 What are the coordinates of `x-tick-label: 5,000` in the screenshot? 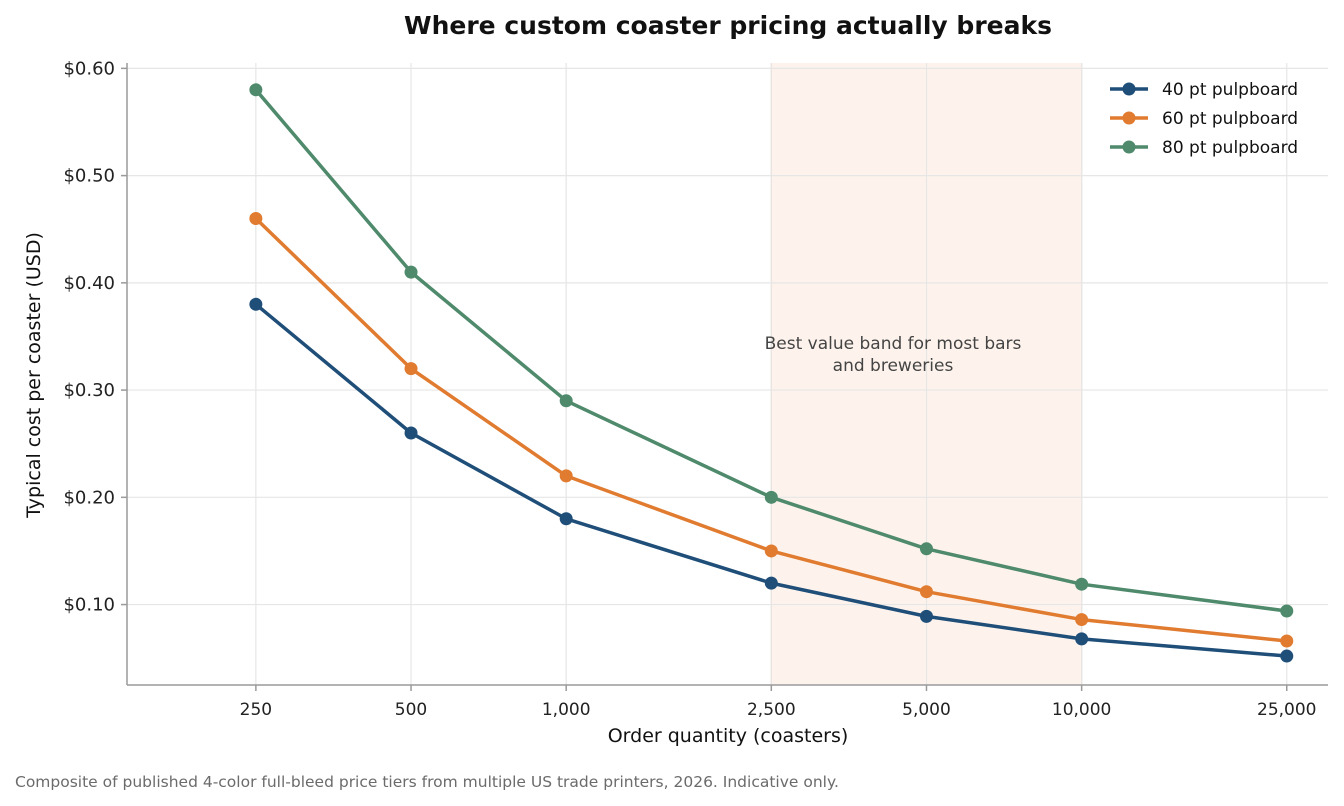 It's located at (926, 710).